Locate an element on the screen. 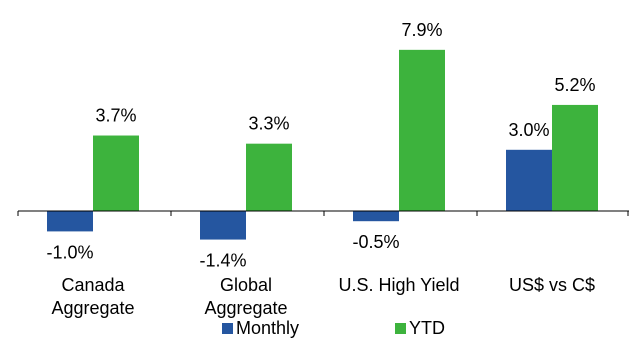  bar-monthly-u-s-high-yield is located at coordinates (376, 216).